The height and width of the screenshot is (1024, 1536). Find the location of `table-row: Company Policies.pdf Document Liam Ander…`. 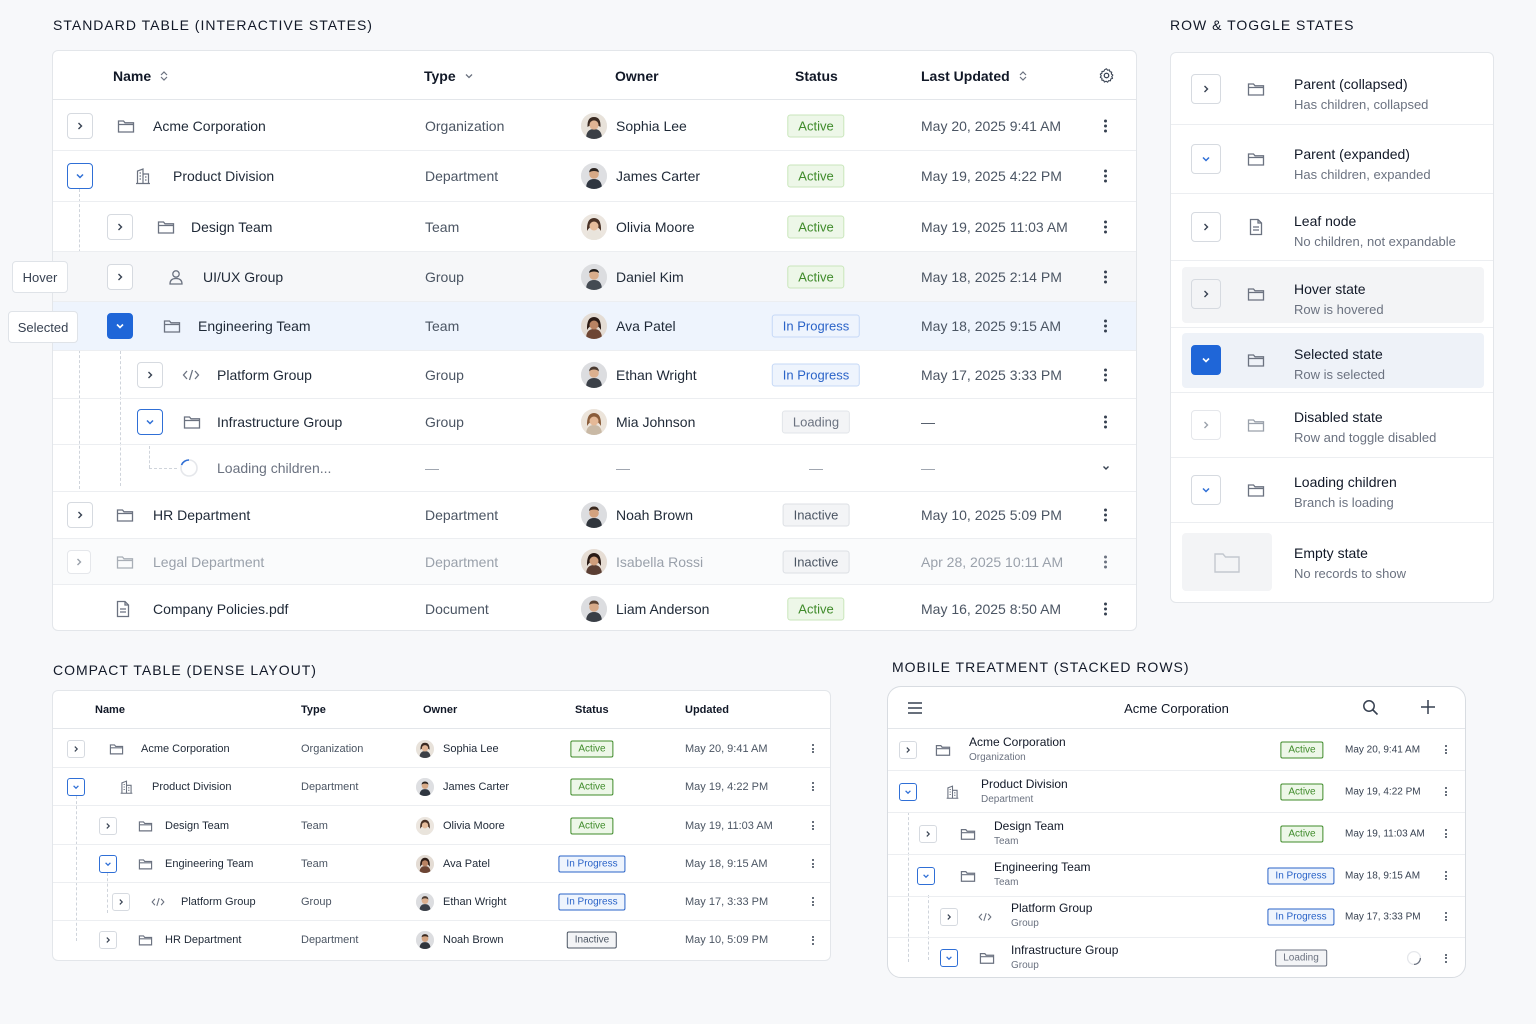

table-row: Company Policies.pdf Document Liam Ander… is located at coordinates (594, 607).